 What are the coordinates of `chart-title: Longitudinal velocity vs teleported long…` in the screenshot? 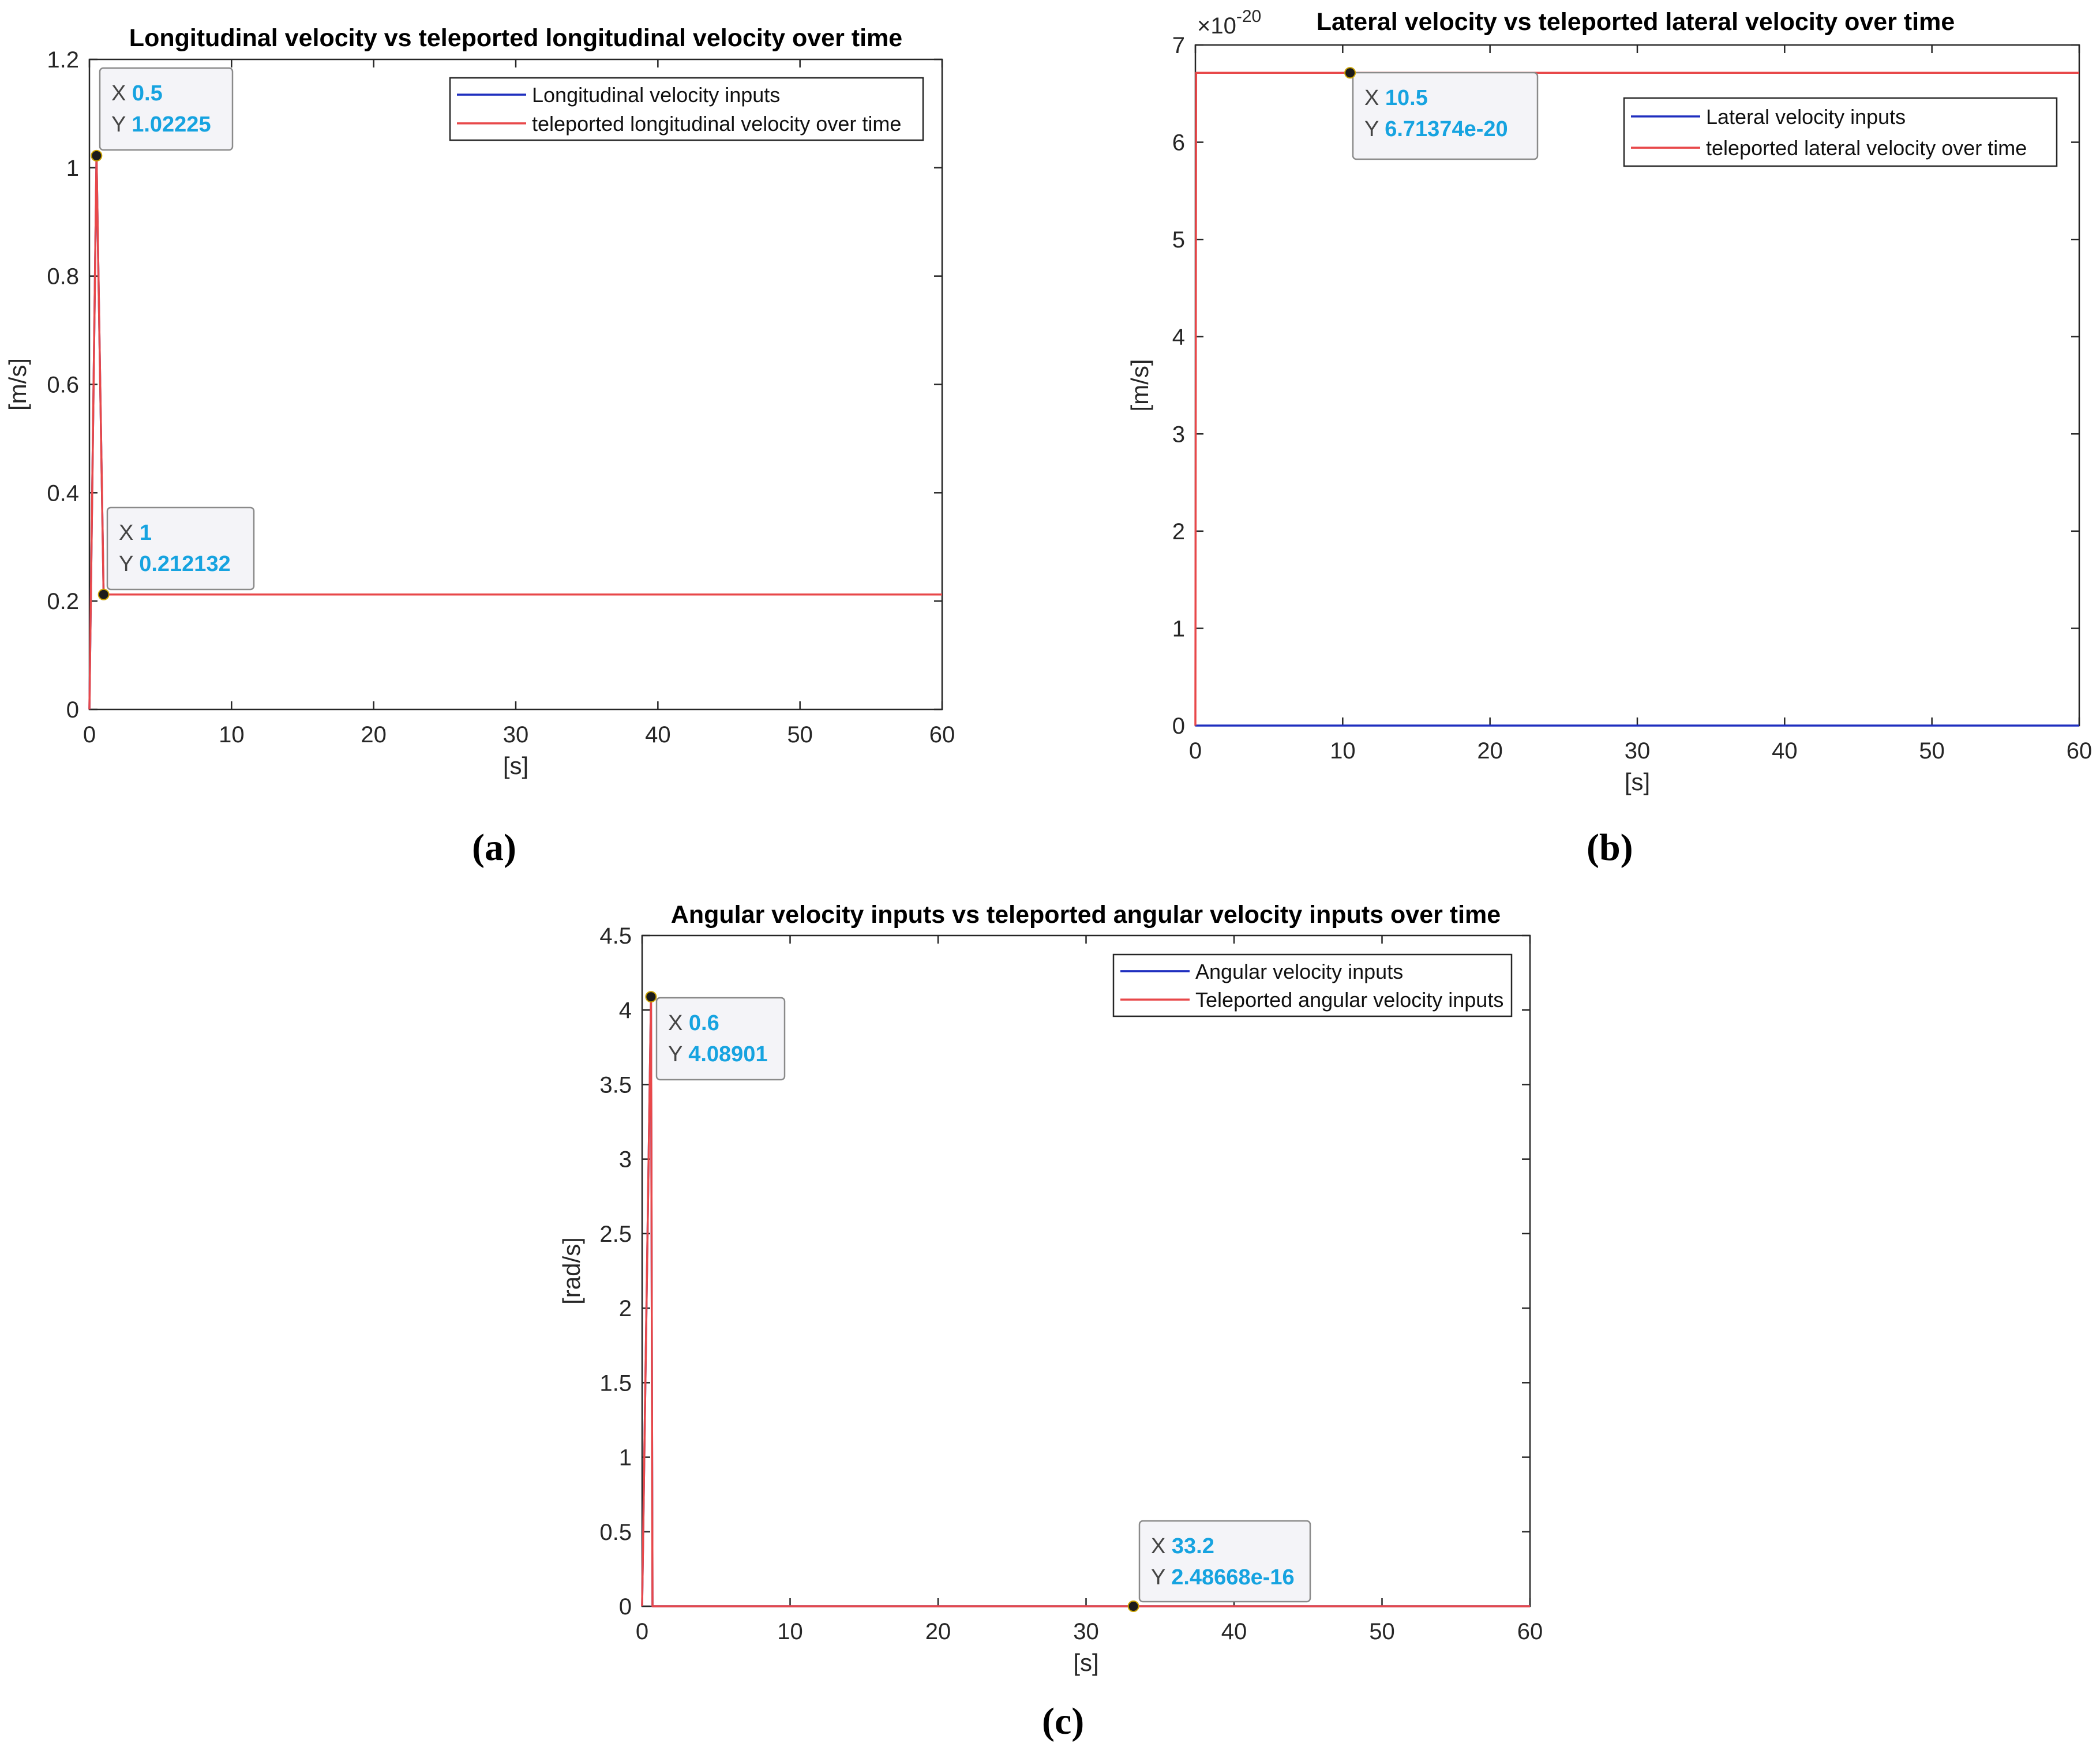 It's located at (515, 38).